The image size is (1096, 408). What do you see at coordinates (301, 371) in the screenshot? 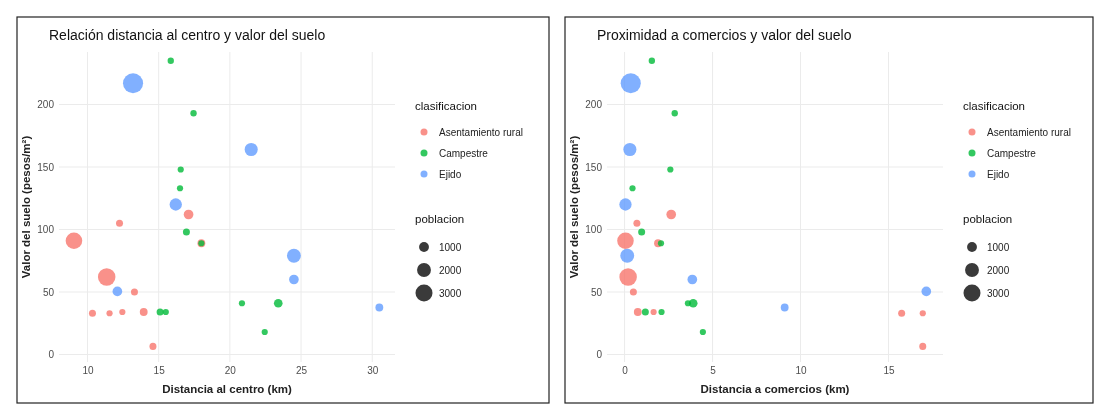
I see `x-tick-label: 25` at bounding box center [301, 371].